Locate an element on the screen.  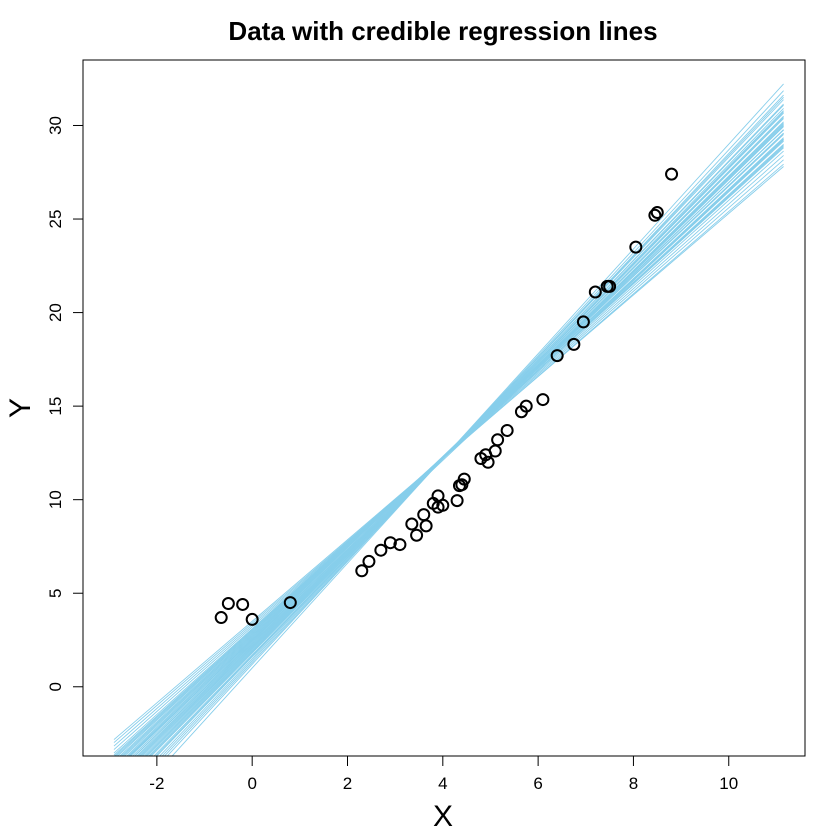
y-axis: 0 5 10 15 20 25 30 is located at coordinates (65, 404).